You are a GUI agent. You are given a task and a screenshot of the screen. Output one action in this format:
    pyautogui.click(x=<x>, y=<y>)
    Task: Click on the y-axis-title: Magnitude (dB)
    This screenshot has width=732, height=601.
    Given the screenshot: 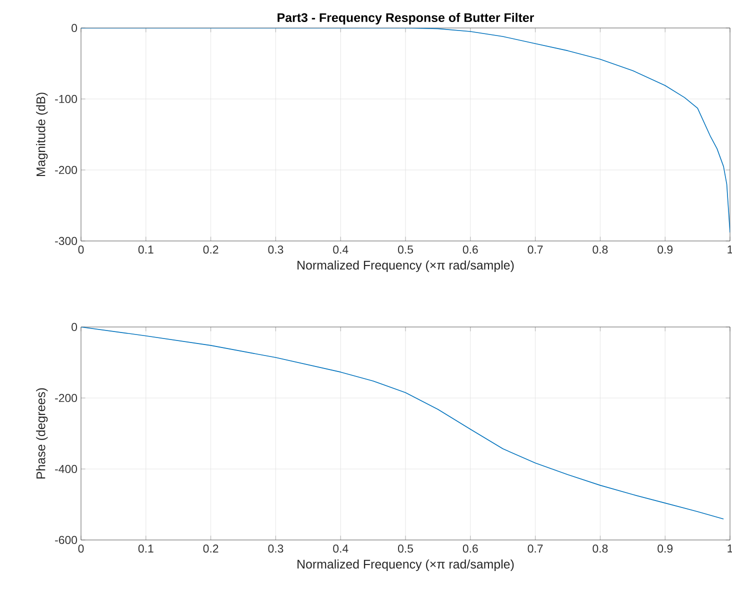 What is the action you would take?
    pyautogui.click(x=42, y=134)
    